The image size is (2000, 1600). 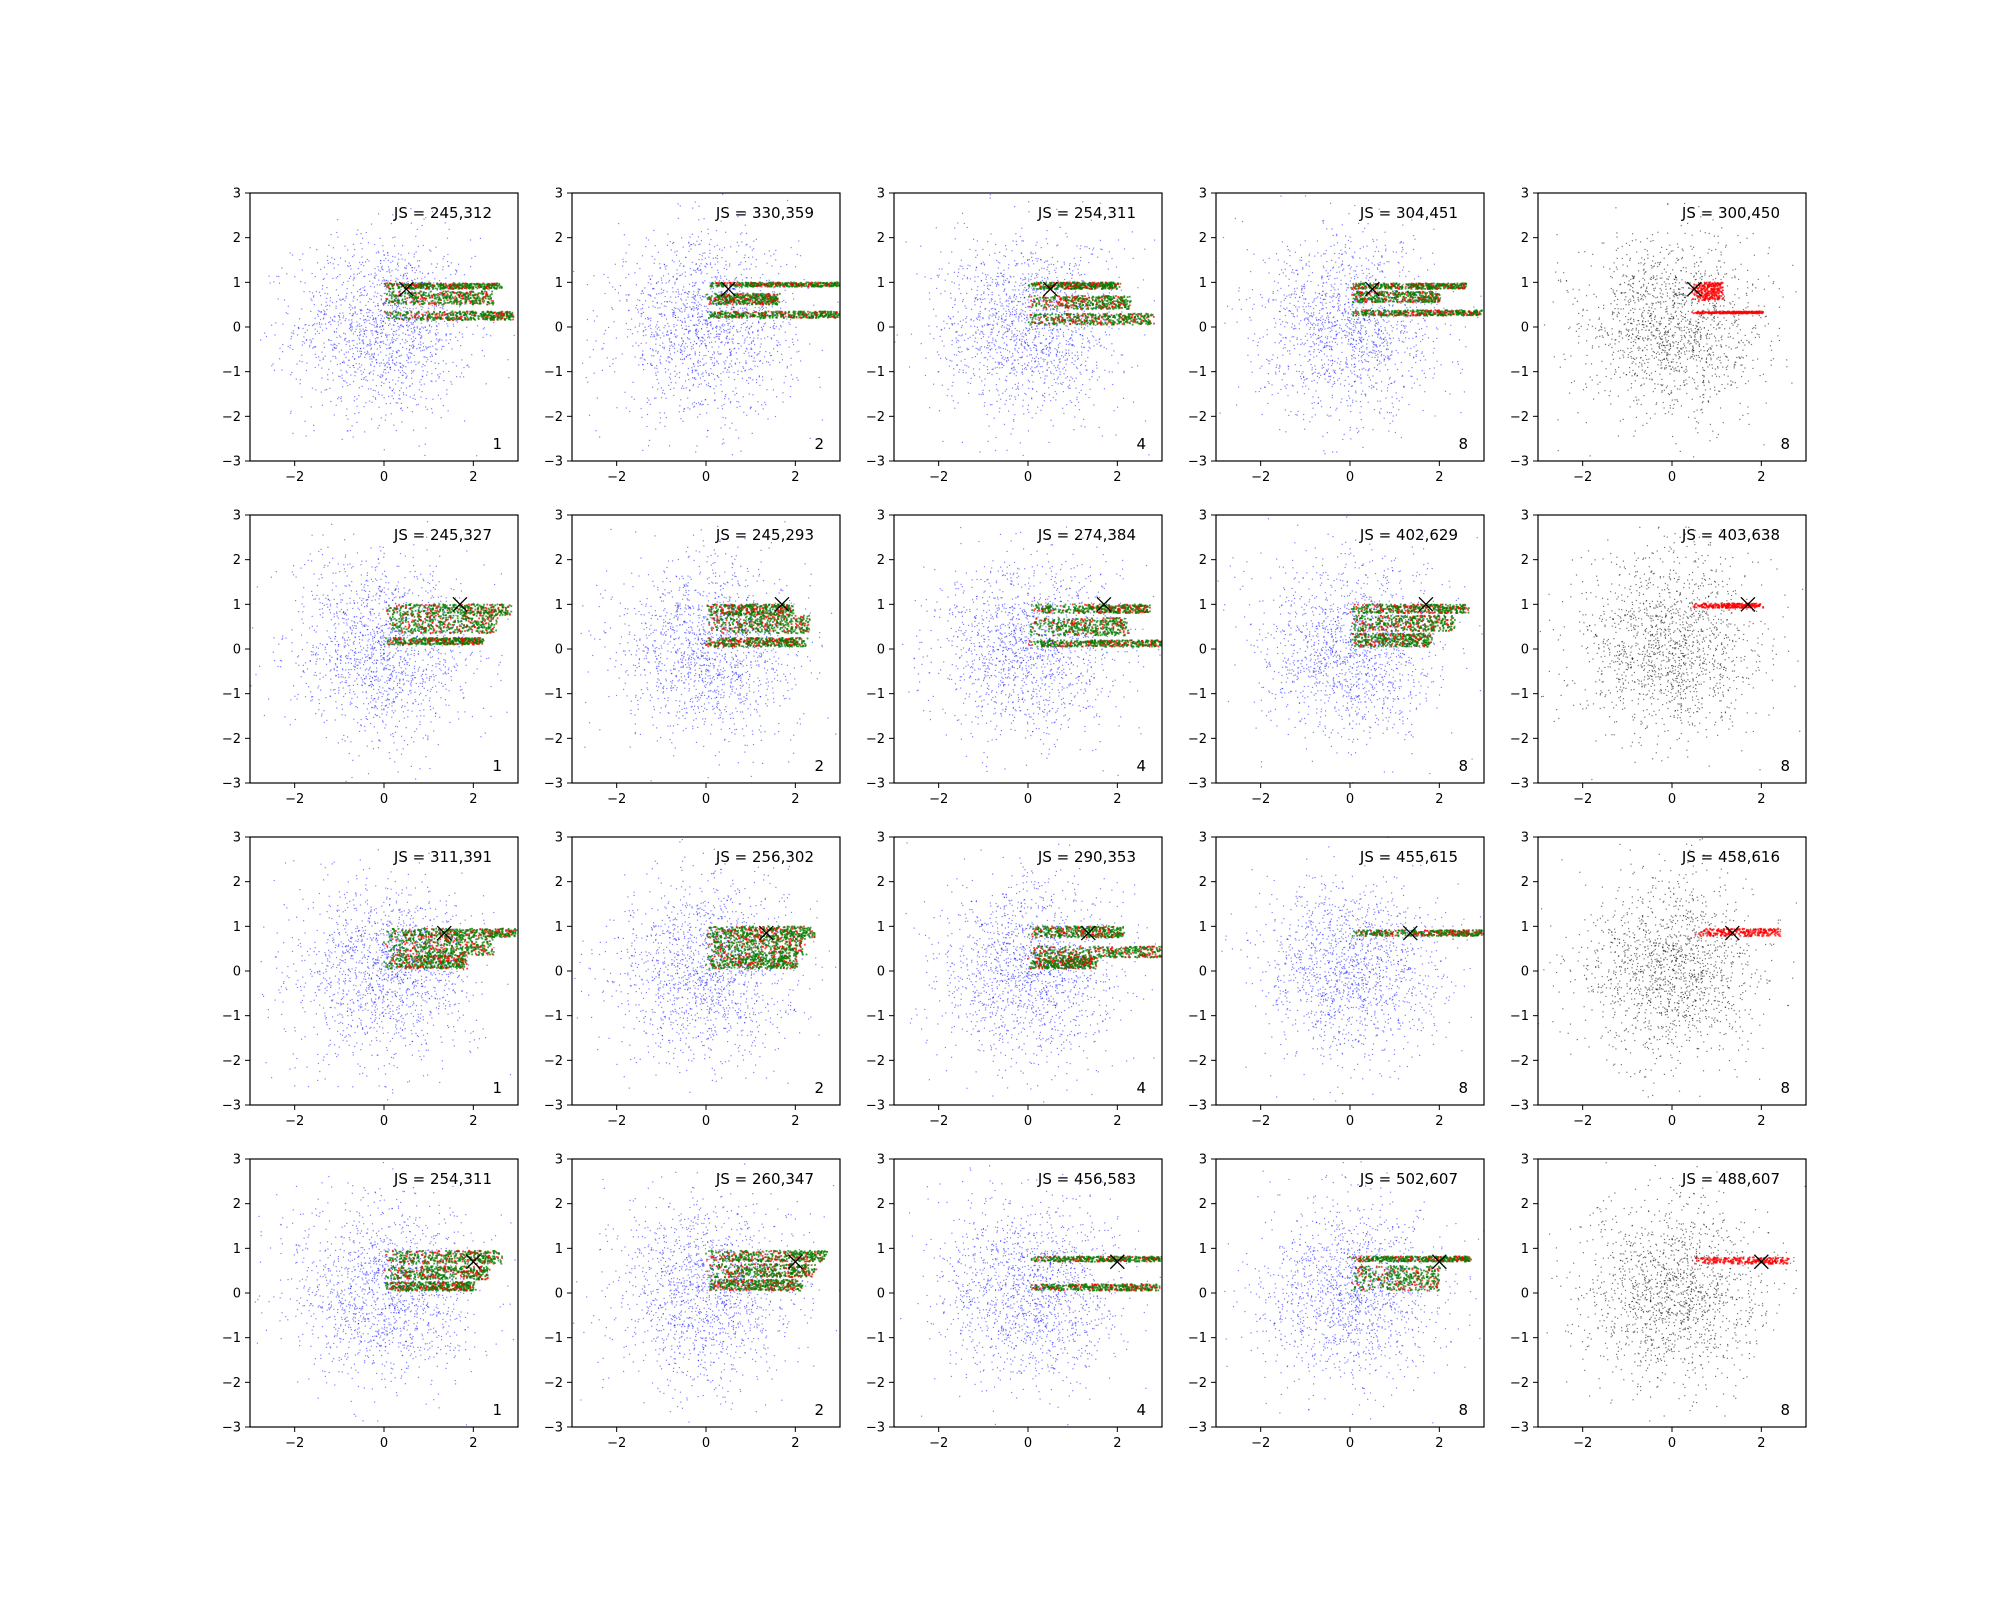 I want to click on background-cloud, so click(x=389, y=334).